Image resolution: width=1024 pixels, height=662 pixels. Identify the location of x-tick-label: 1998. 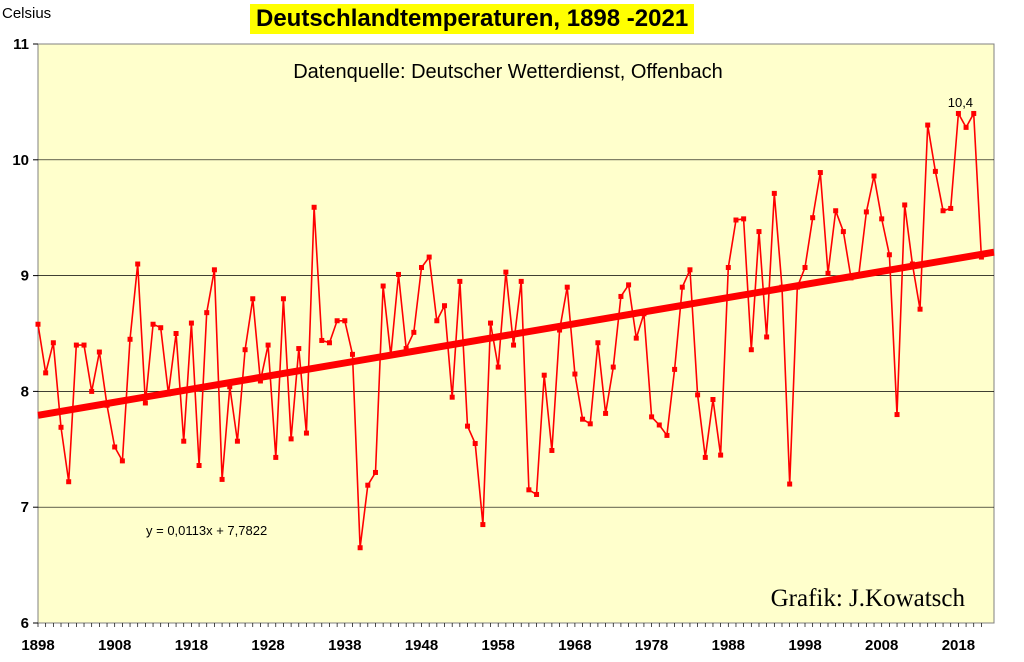
(804, 645).